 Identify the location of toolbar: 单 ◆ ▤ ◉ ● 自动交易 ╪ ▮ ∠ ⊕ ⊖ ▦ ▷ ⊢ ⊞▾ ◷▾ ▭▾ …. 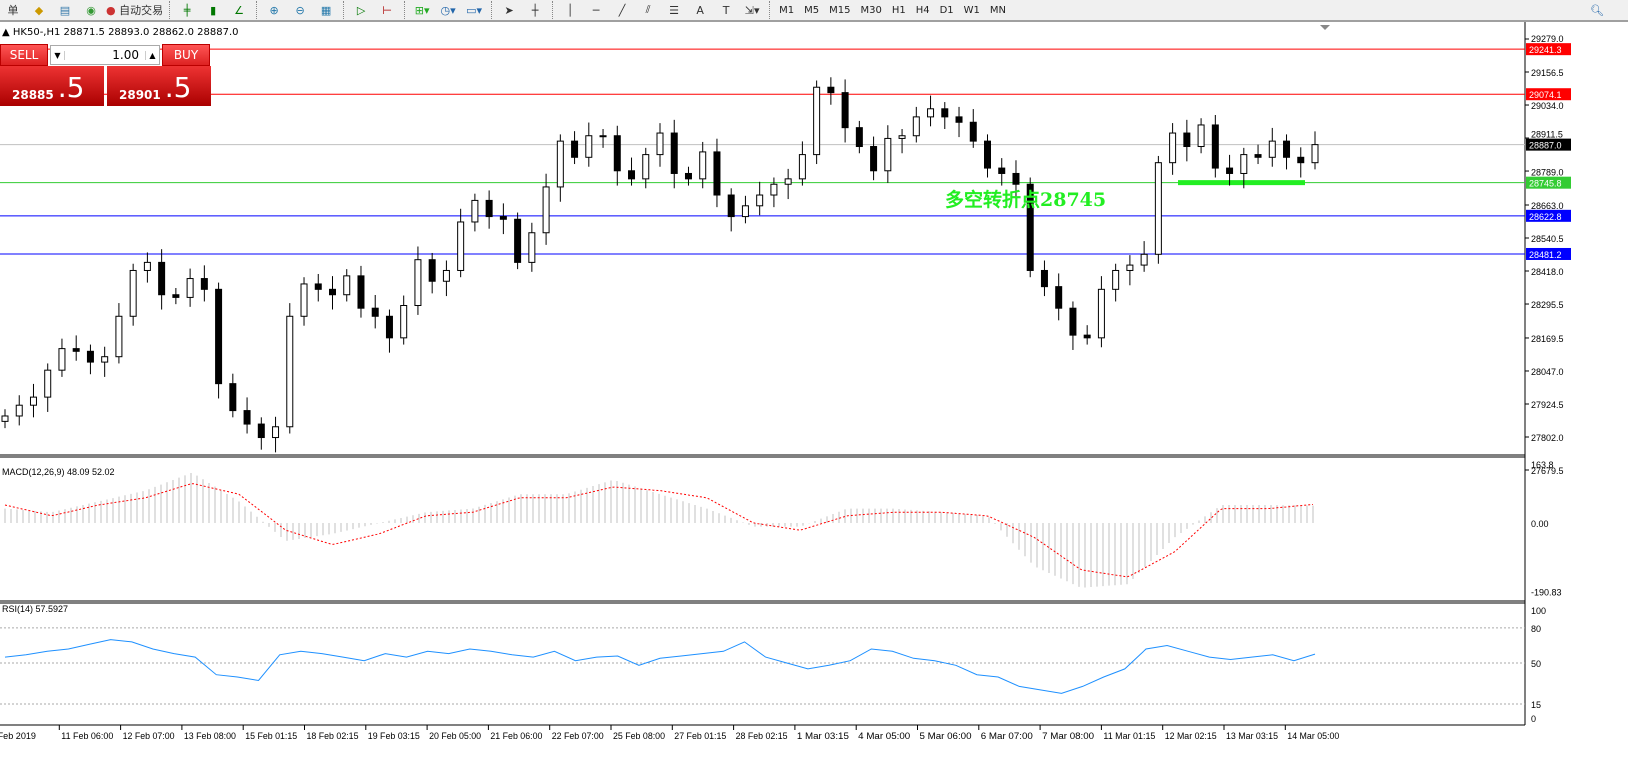
(814, 11).